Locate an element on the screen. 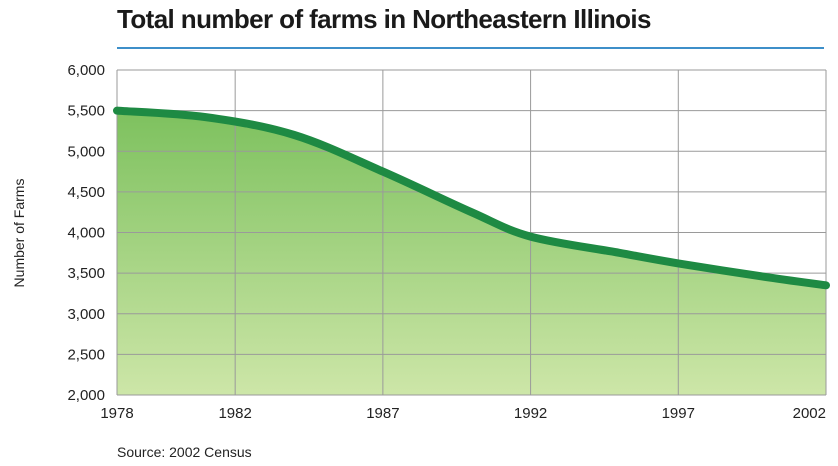 This screenshot has height=466, width=838. y-tick-label: 6,000 is located at coordinates (86, 70).